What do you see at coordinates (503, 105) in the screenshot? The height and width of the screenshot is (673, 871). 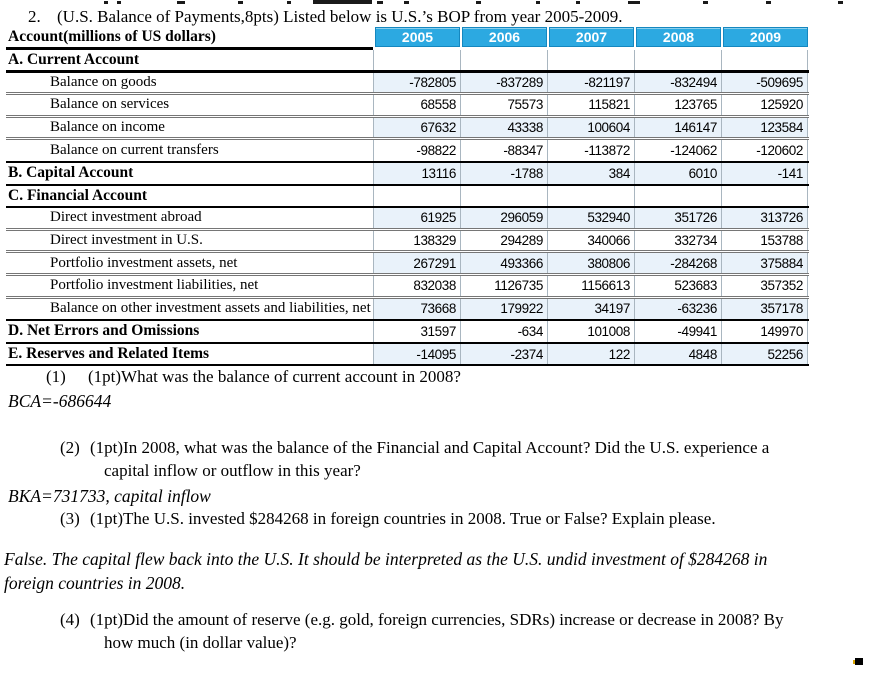 I see `value-cell: 75573` at bounding box center [503, 105].